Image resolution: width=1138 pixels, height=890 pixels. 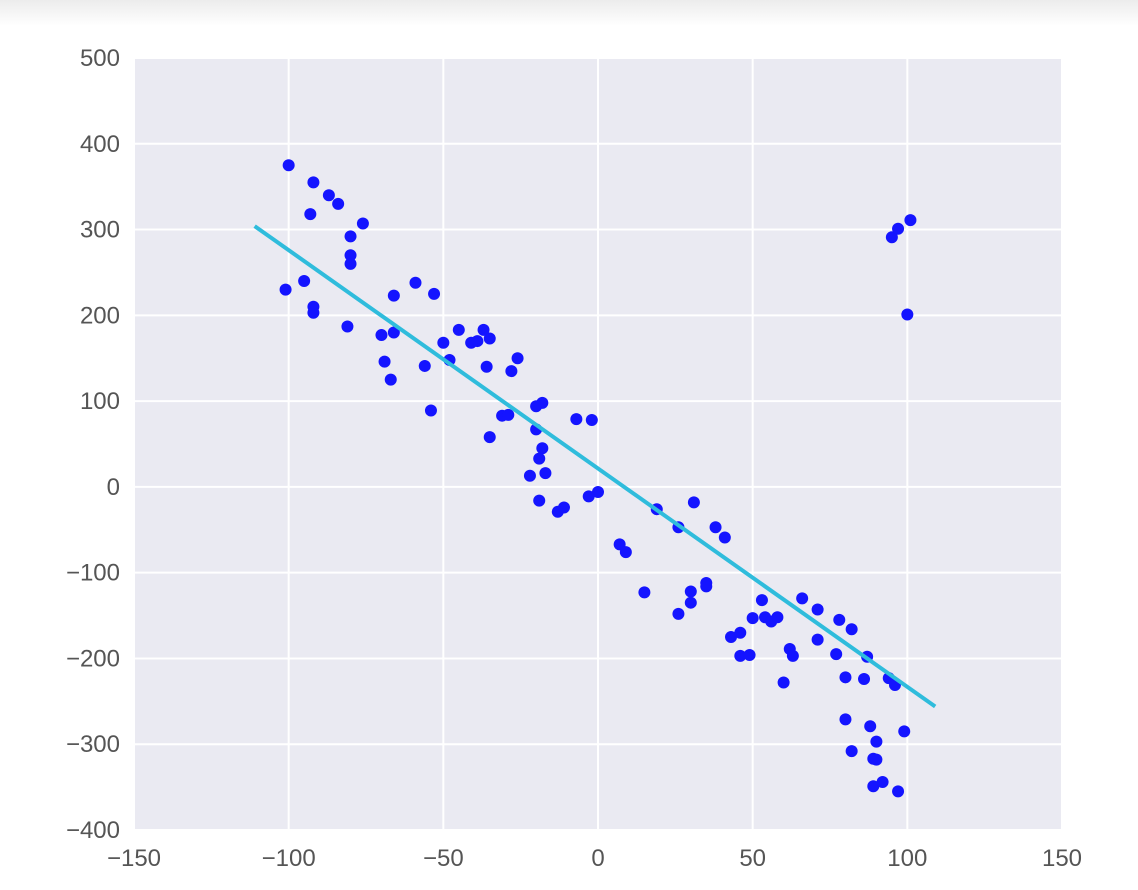 What do you see at coordinates (113, 487) in the screenshot?
I see `y-tick-label: 0` at bounding box center [113, 487].